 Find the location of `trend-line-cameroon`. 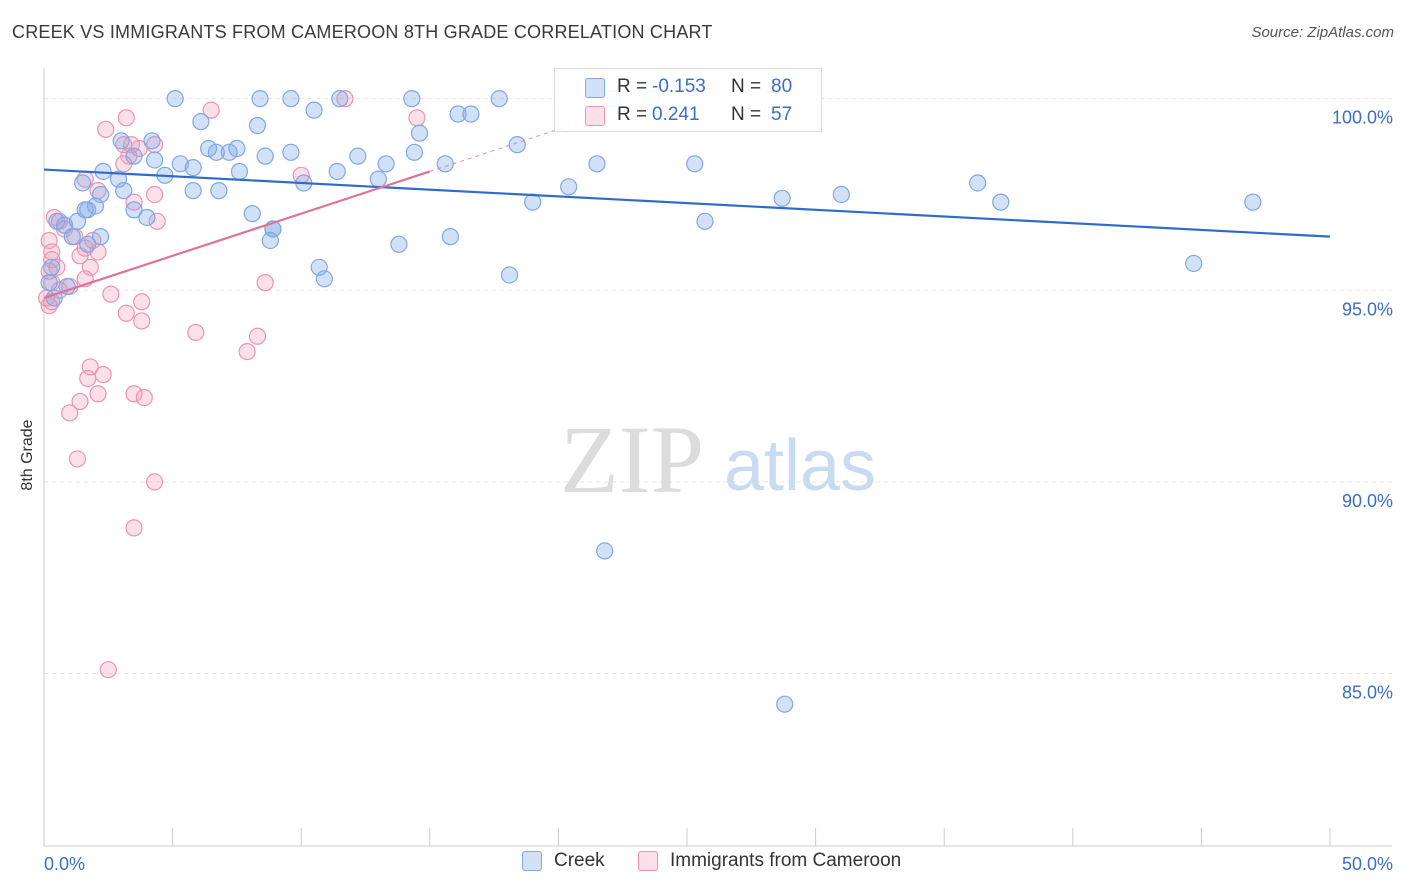

trend-line-cameroon is located at coordinates (237, 234).